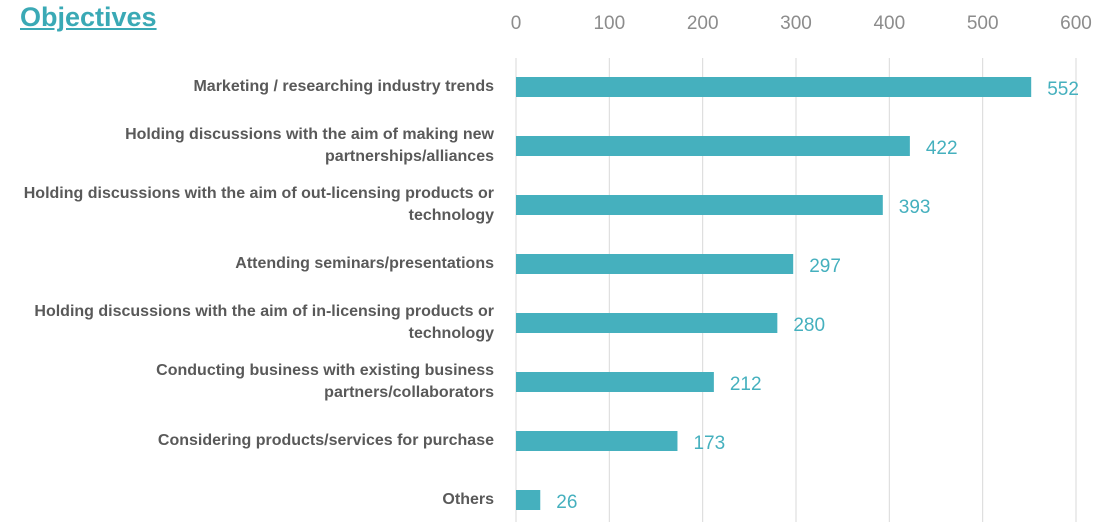 The height and width of the screenshot is (525, 1098). What do you see at coordinates (364, 263) in the screenshot?
I see `y-tick-label: Attending seminars/presentations` at bounding box center [364, 263].